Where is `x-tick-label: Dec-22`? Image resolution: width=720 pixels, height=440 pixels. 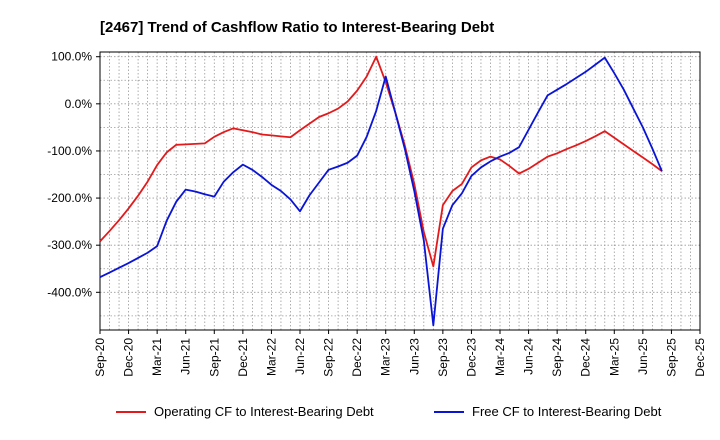 x-tick-label: Dec-22 is located at coordinates (357, 357).